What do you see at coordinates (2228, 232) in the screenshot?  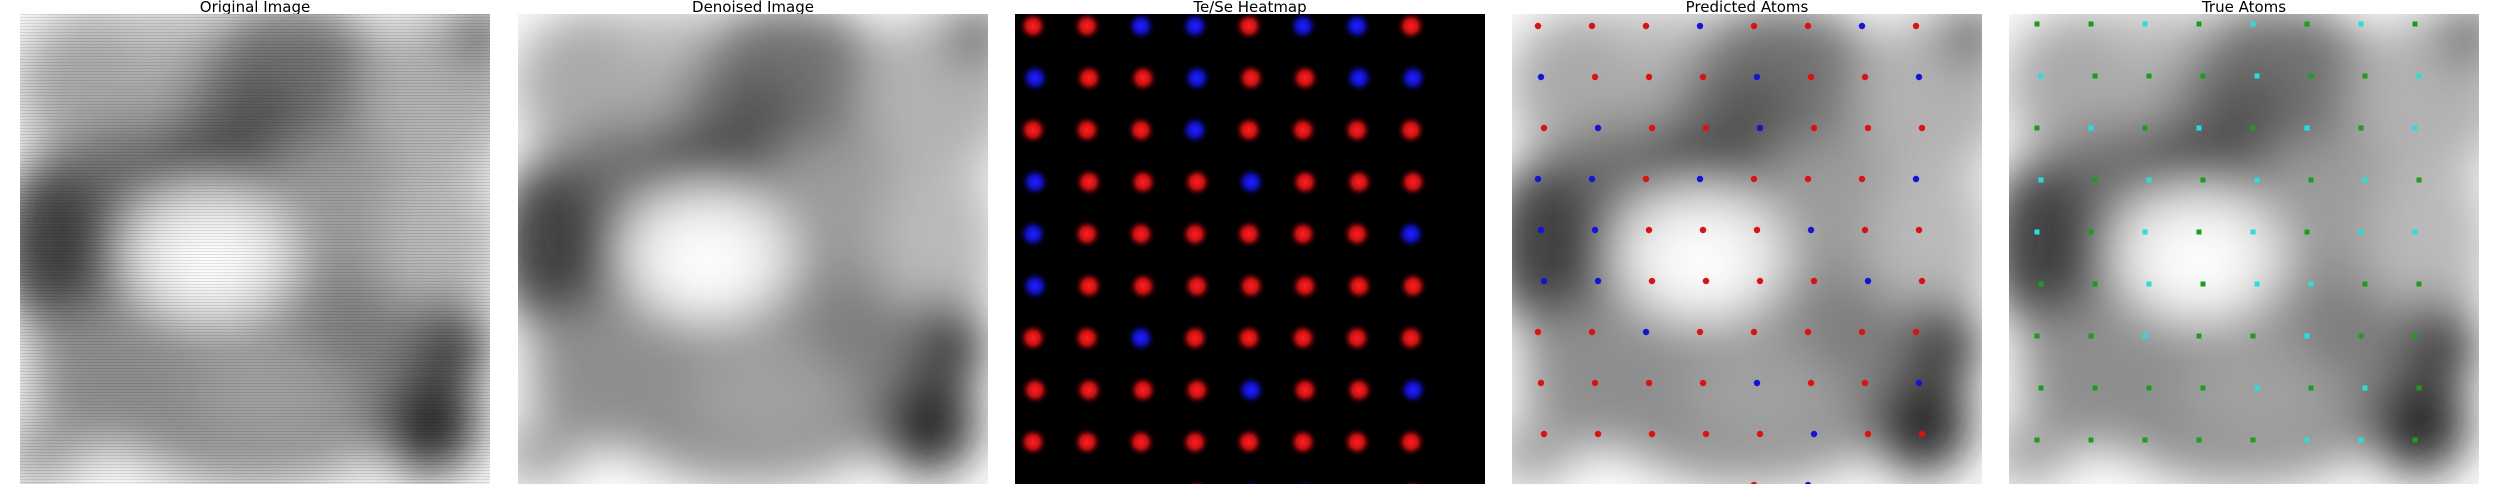 I see `true-atom-markers` at bounding box center [2228, 232].